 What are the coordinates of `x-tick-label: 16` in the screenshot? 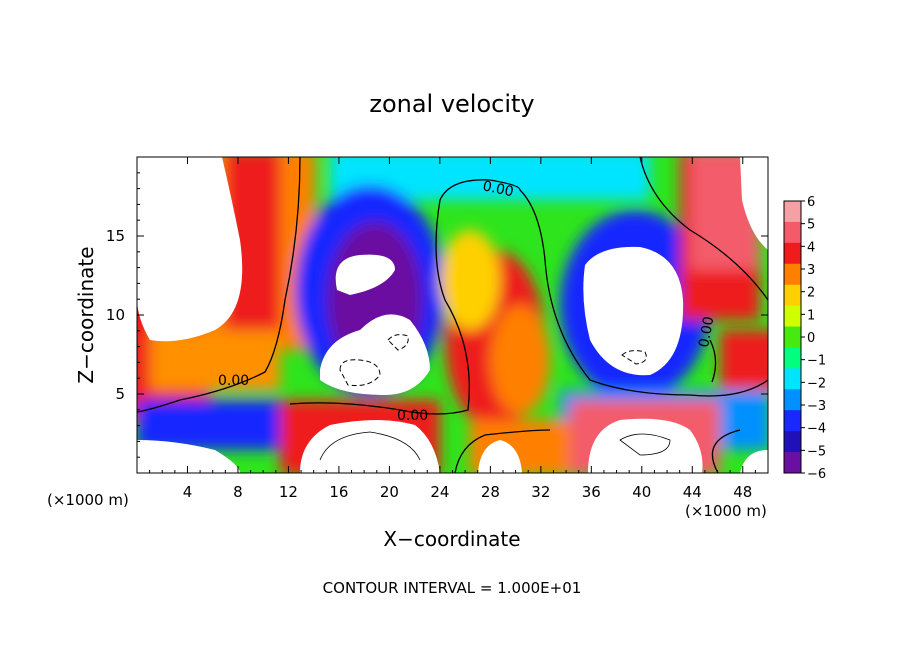 It's located at (338, 492).